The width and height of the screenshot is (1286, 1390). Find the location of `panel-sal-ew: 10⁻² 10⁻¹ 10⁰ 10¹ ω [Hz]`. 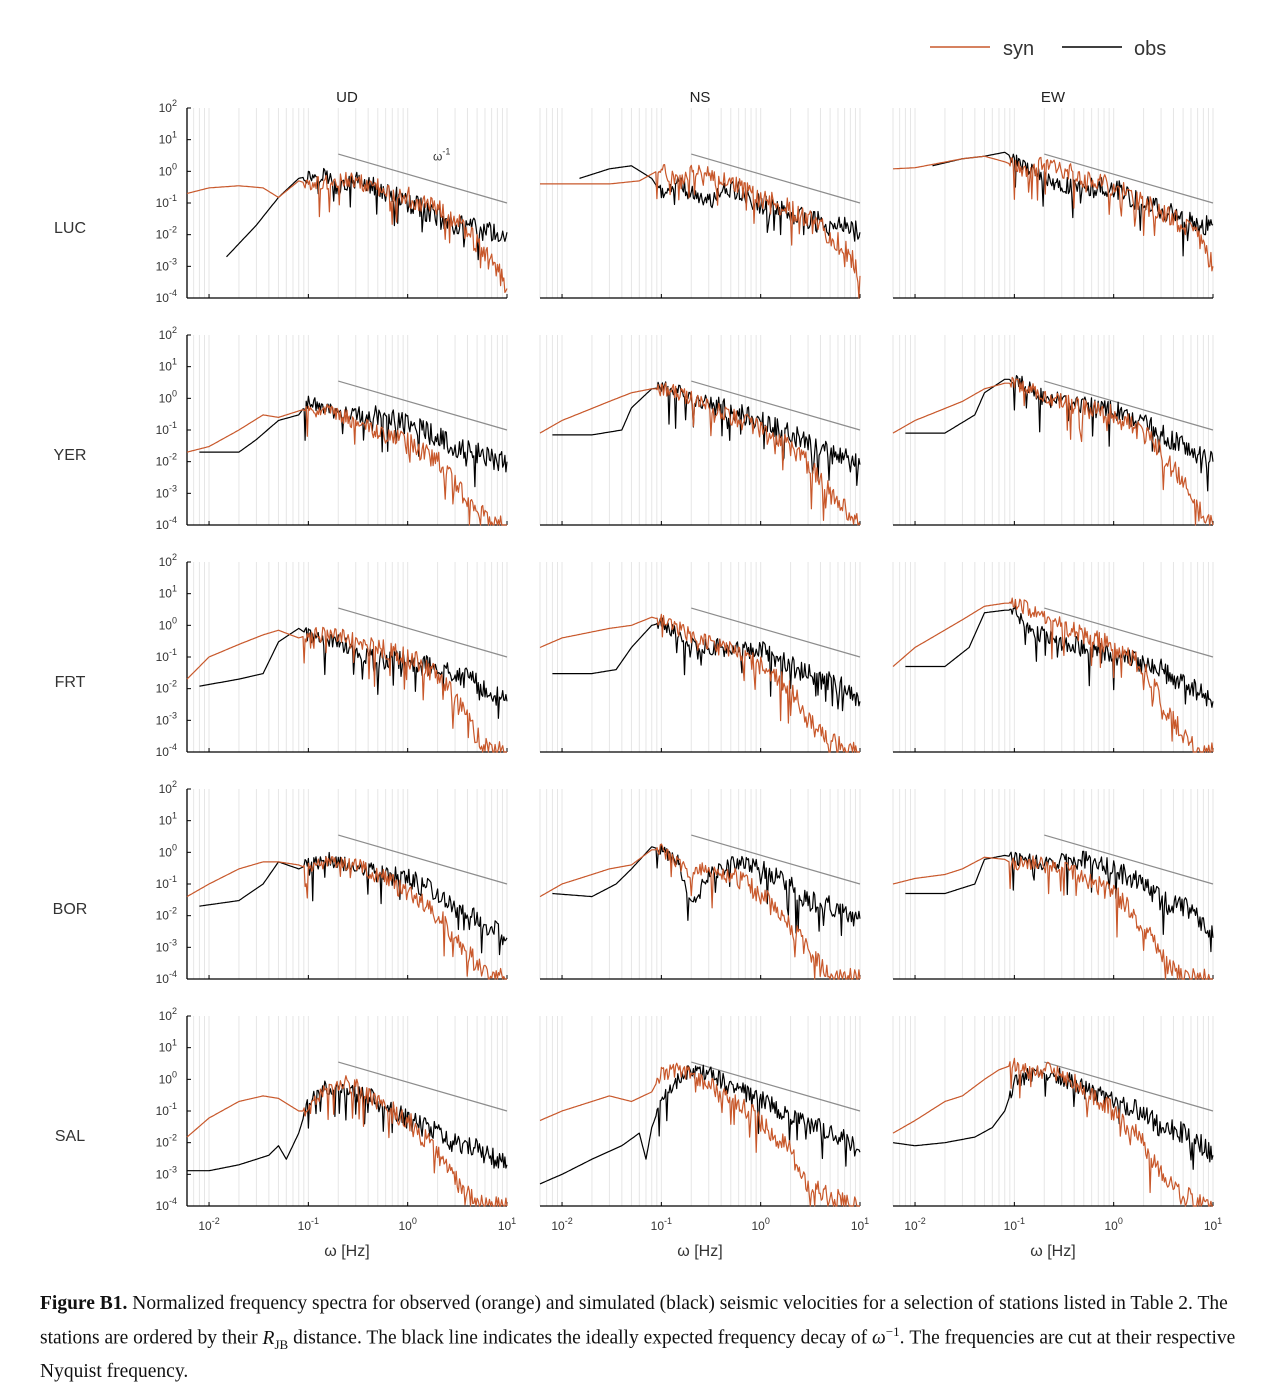

panel-sal-ew: 10⁻² 10⁻¹ 10⁰ 10¹ ω [Hz] is located at coordinates (1057, 1138).